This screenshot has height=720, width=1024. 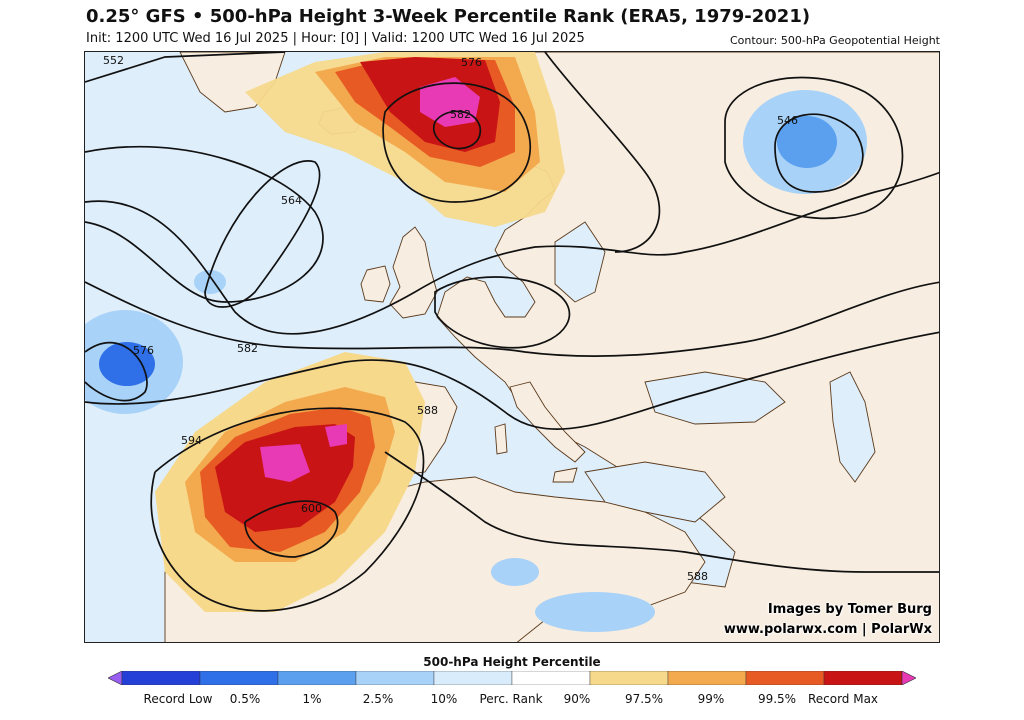 What do you see at coordinates (127, 364) in the screenshot?
I see `anomaly-atlantic-mid` at bounding box center [127, 364].